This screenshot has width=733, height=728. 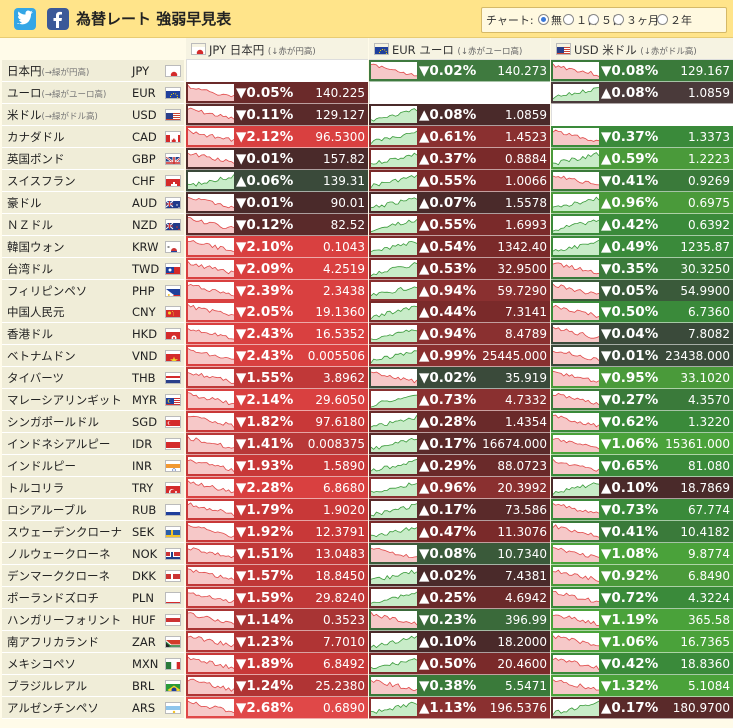 What do you see at coordinates (642, 268) in the screenshot?
I see `rate-cell: ▼0.35% 30.3250` at bounding box center [642, 268].